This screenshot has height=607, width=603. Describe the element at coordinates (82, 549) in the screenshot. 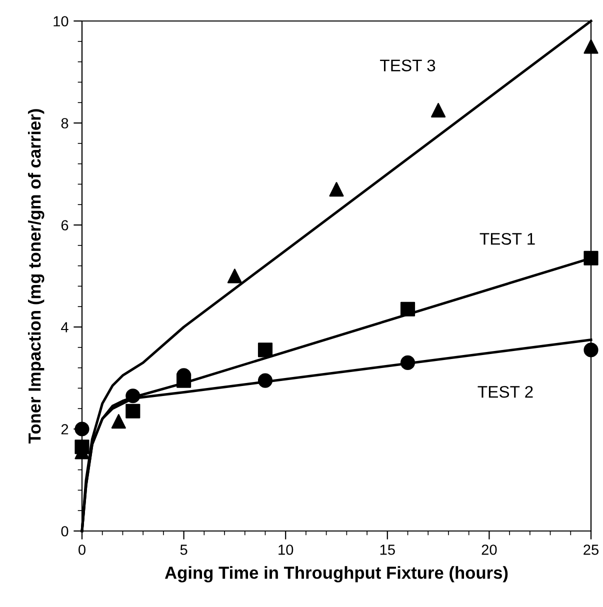

I see `x-tick-label: 0` at that location.